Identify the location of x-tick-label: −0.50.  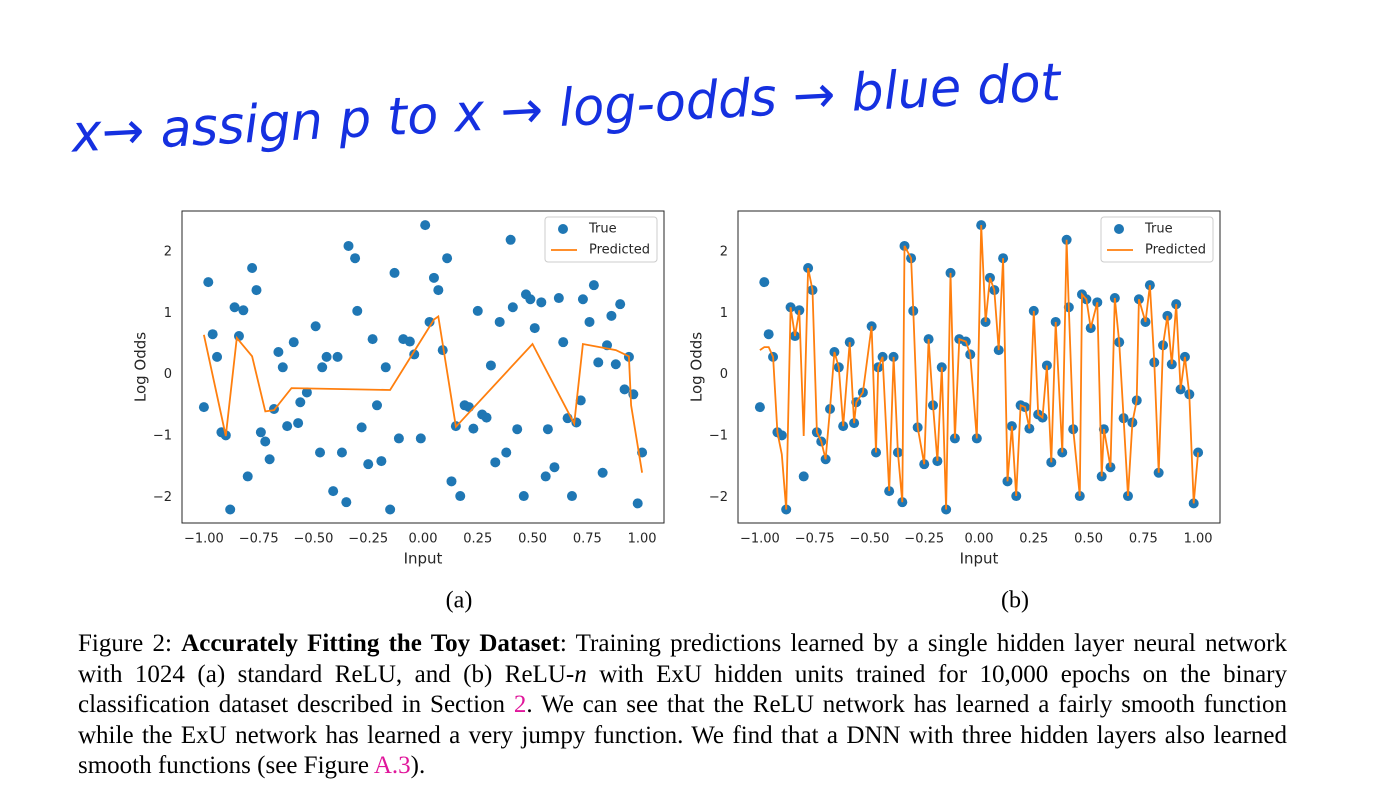
(870, 539).